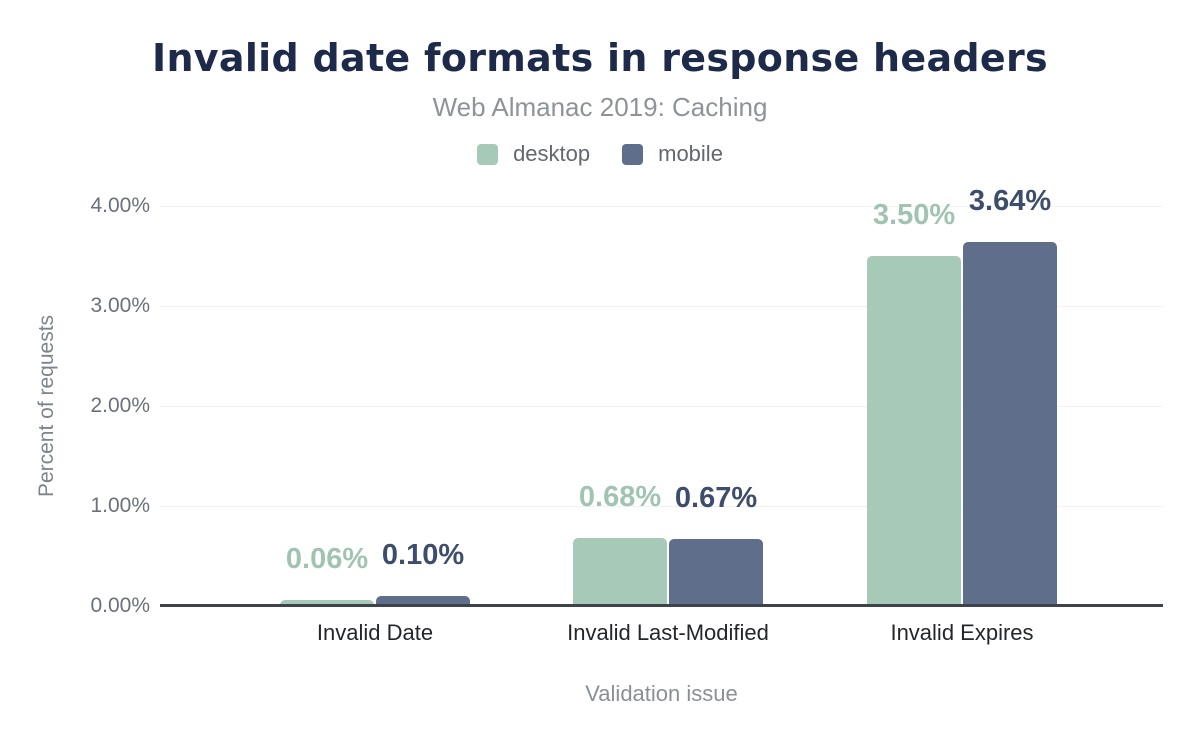 Image resolution: width=1200 pixels, height=742 pixels. Describe the element at coordinates (962, 632) in the screenshot. I see `x-category-label-invalid-expires: Invalid Expires` at that location.